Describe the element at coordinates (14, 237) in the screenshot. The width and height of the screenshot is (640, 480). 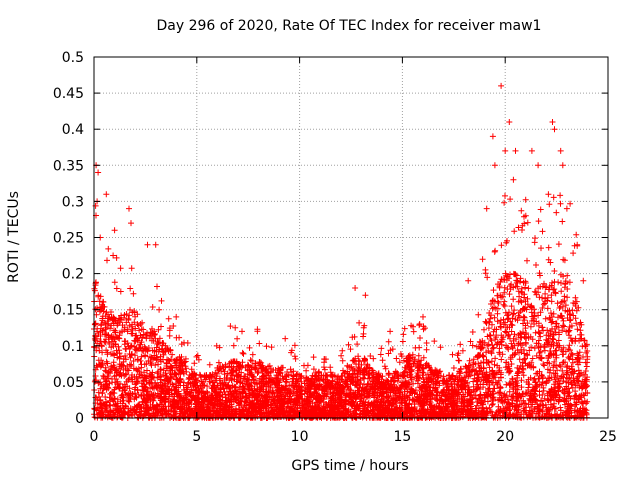
I see `y-axis-label: ROTI / TECUs` at that location.